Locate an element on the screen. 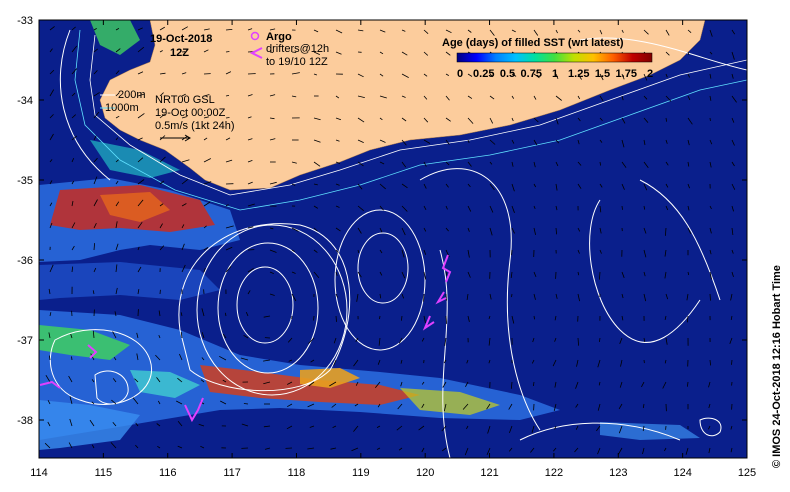 The image size is (790, 492). colorbar-tick-label: 0.5 is located at coordinates (507, 74).